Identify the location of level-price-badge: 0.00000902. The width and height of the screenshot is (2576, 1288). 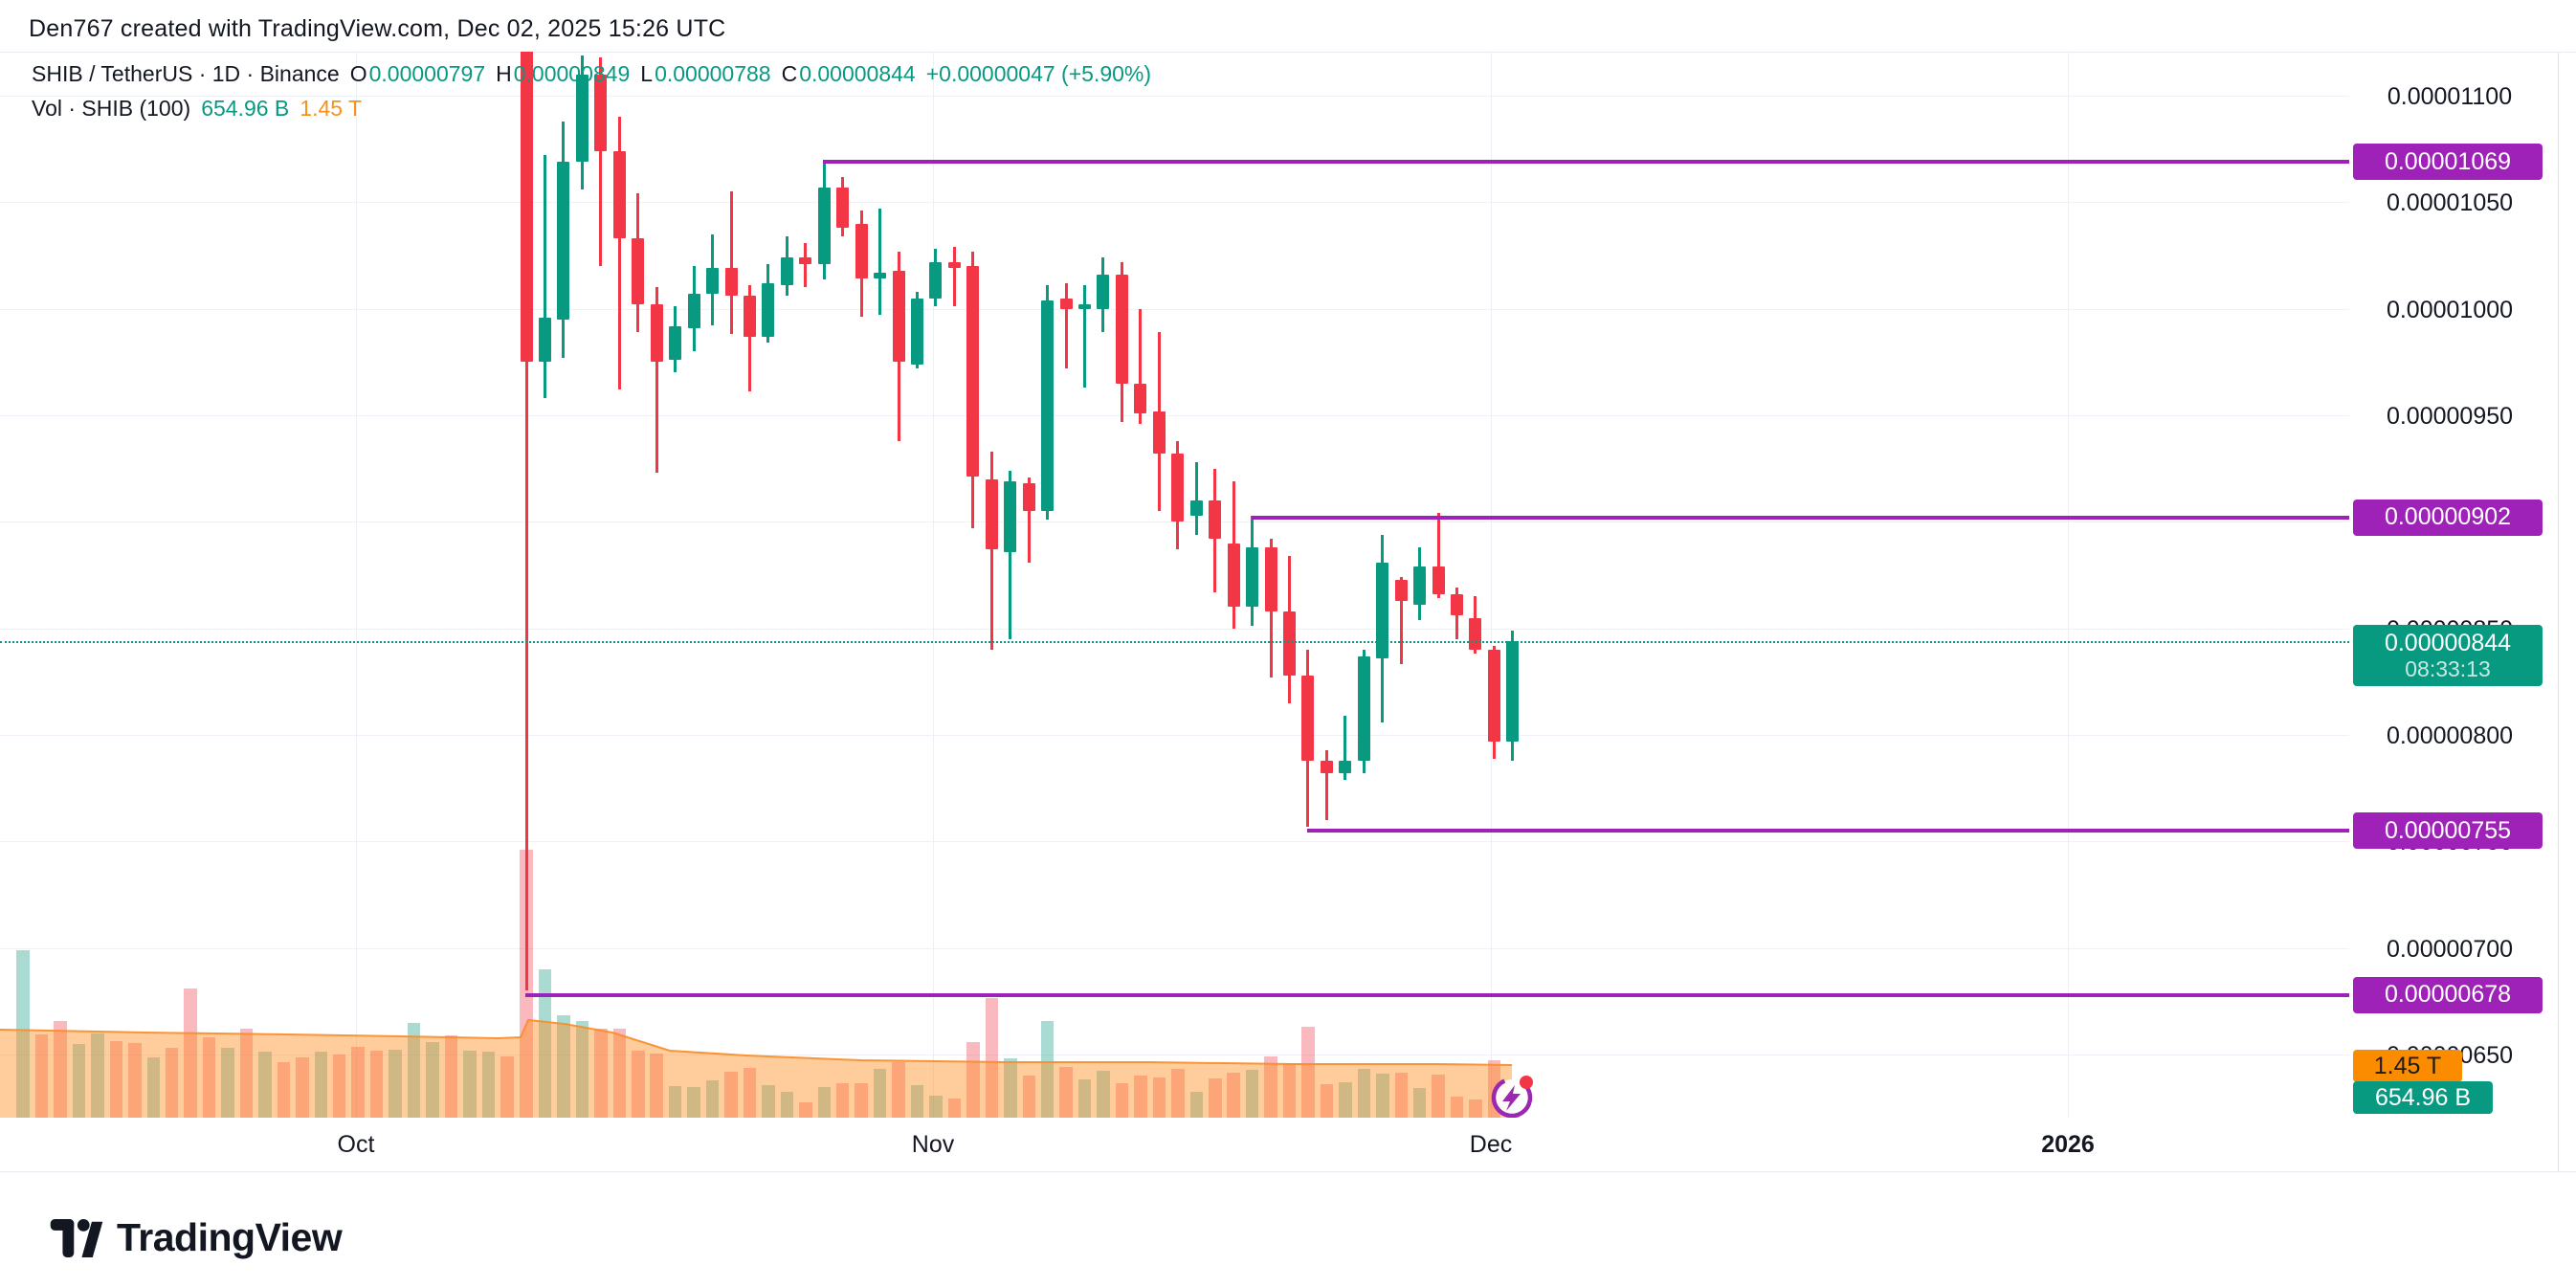
(2448, 517).